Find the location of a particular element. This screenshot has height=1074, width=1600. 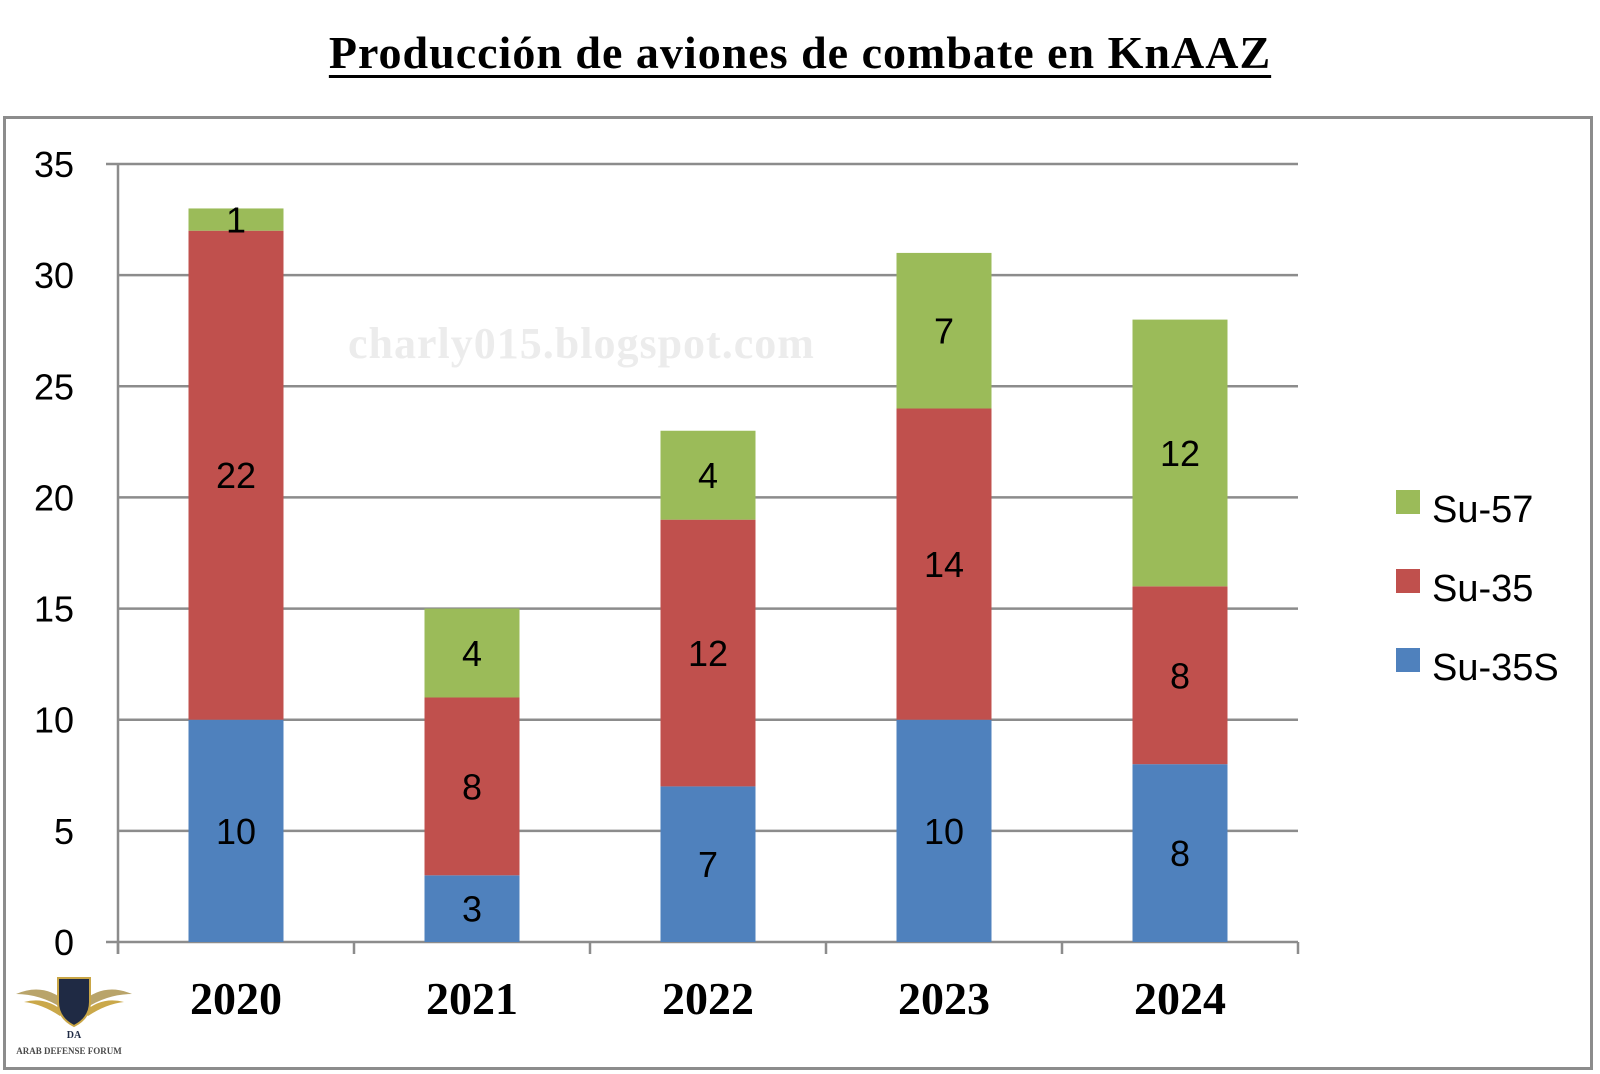

forum-logo-name: ARAB DEFENSE FORUM is located at coordinates (69, 1051).